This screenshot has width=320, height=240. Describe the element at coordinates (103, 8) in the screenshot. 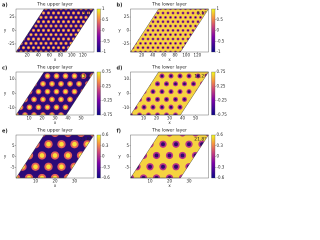

I see `colorbar-tick-label: 1` at that location.